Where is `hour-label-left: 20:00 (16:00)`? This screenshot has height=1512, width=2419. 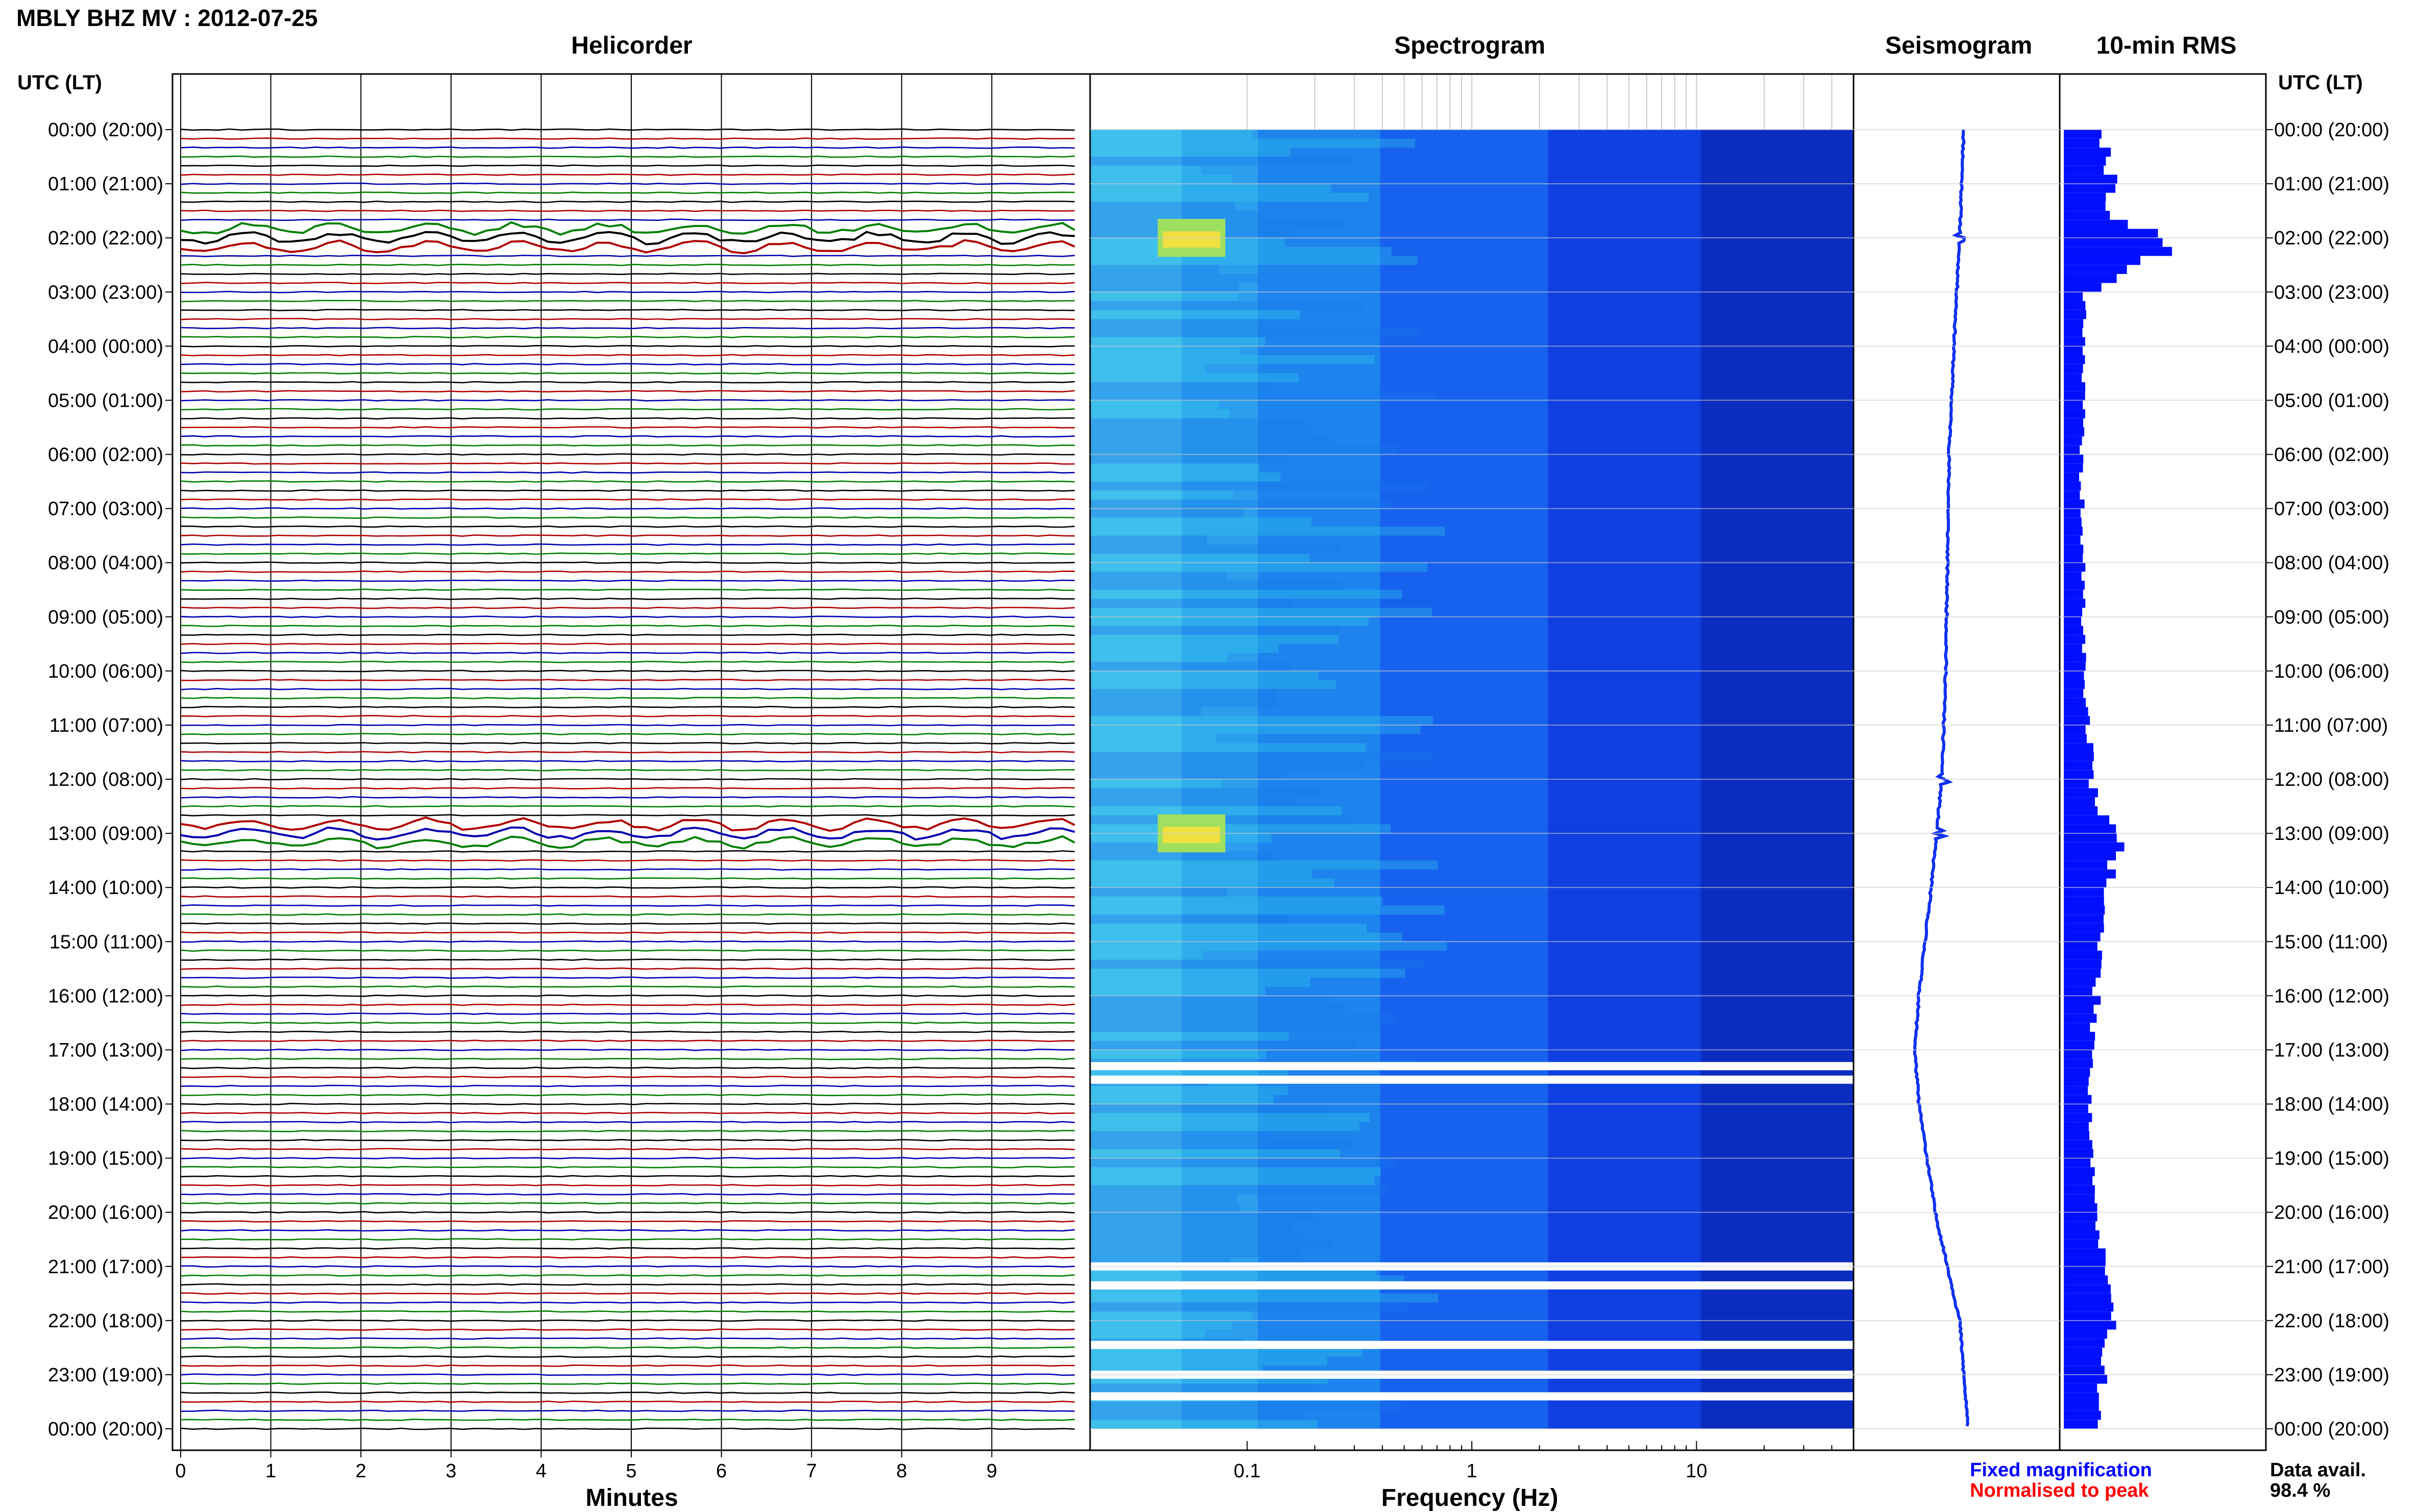 hour-label-left: 20:00 (16:00) is located at coordinates (105, 1213).